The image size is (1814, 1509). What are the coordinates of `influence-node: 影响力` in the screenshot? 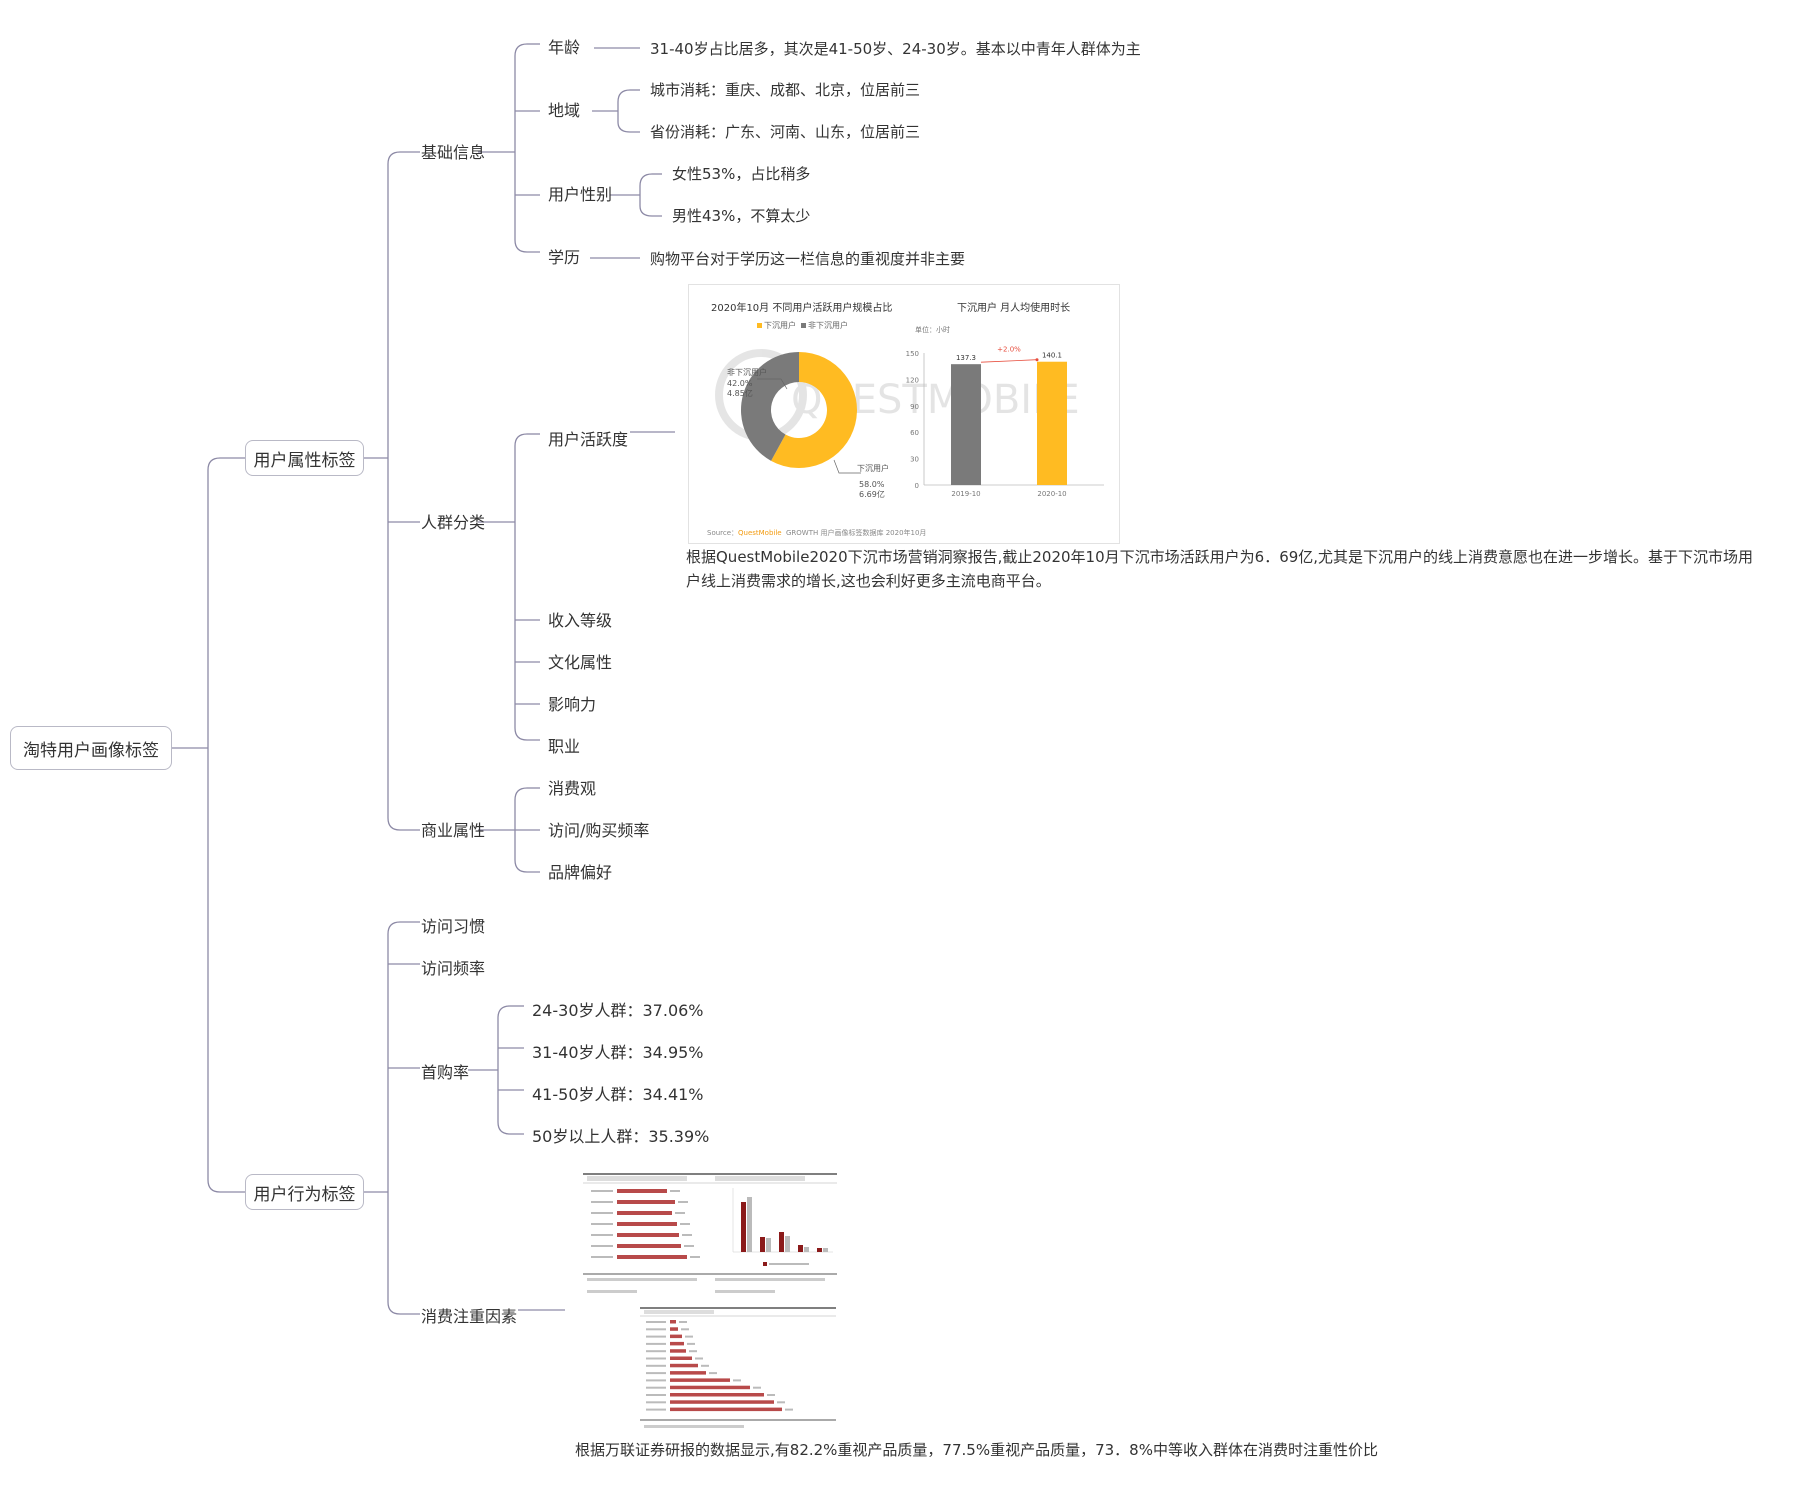 It's located at (572, 704).